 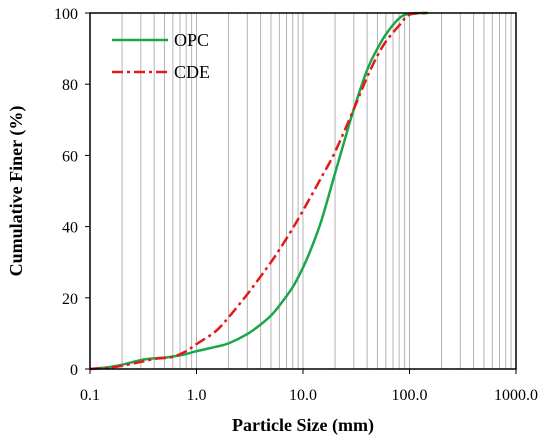 I want to click on y-tick-label: 0, so click(x=74, y=370).